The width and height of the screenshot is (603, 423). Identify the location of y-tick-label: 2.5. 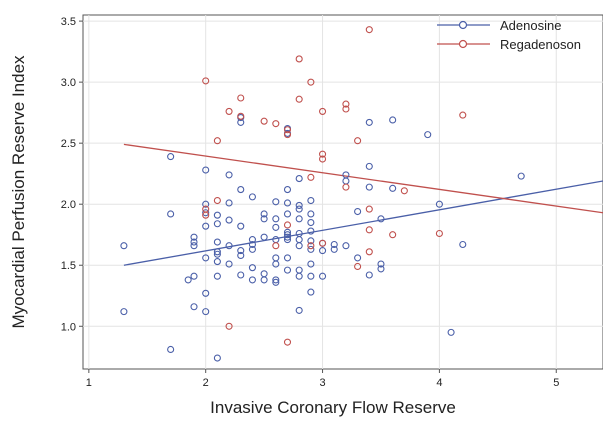
(68, 144).